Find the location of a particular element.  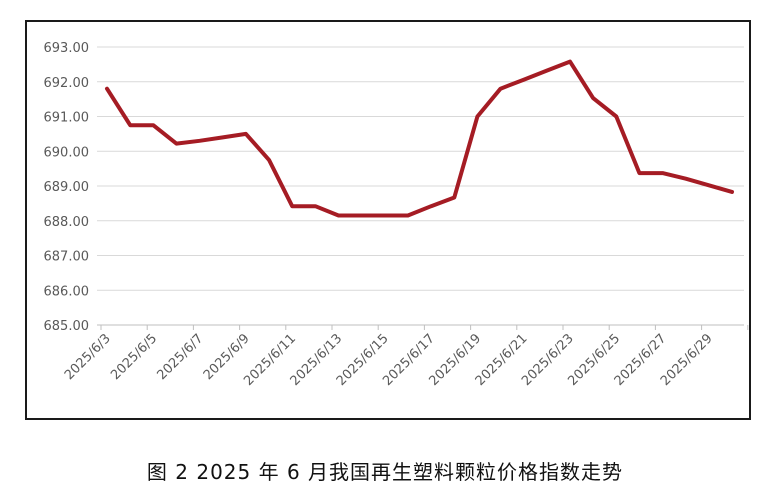

y-tick-label: 692.00 is located at coordinates (67, 83).